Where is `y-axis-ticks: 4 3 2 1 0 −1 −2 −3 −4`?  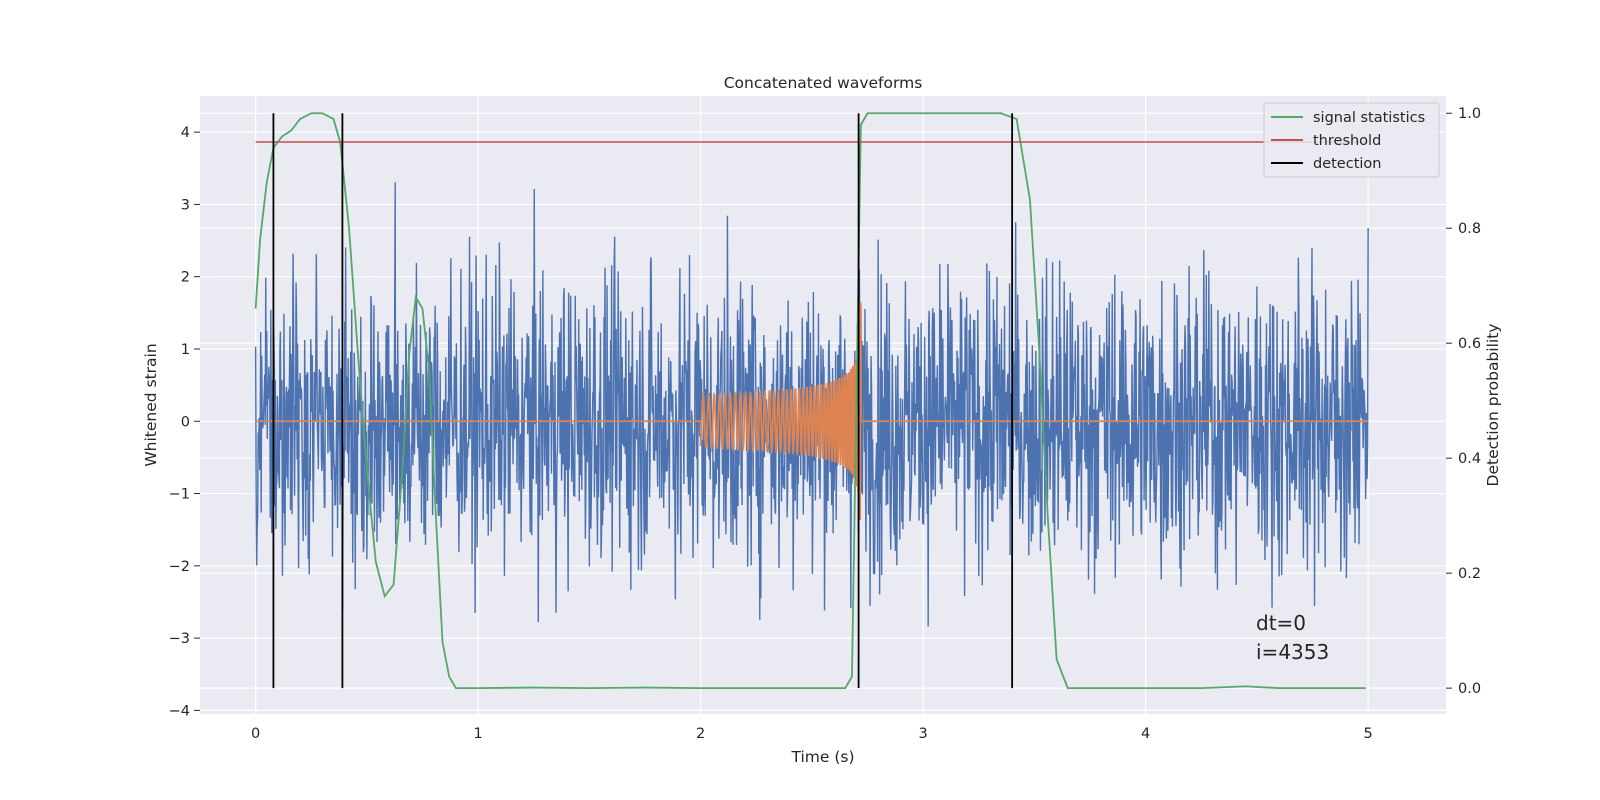
y-axis-ticks: 4 3 2 1 0 −1 −2 −3 −4 is located at coordinates (184, 422).